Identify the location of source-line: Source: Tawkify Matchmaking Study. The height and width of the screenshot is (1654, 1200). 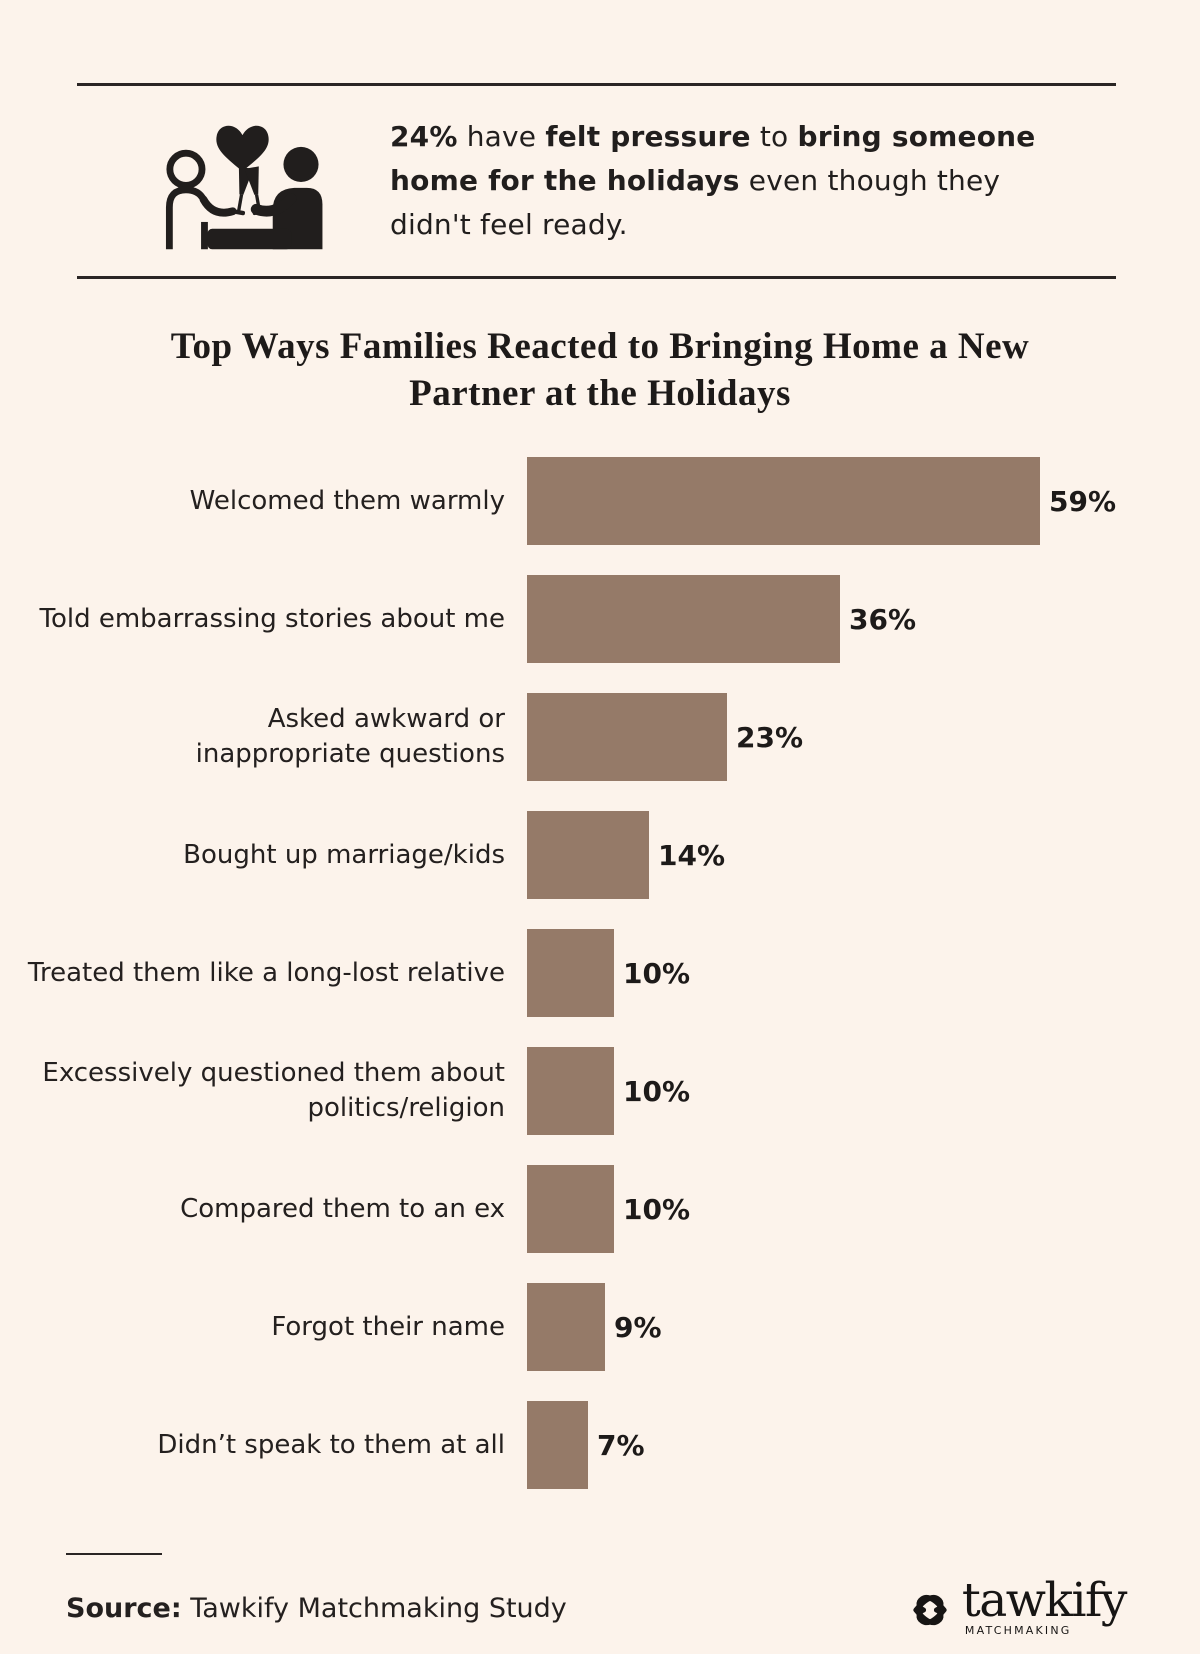
(316, 1601).